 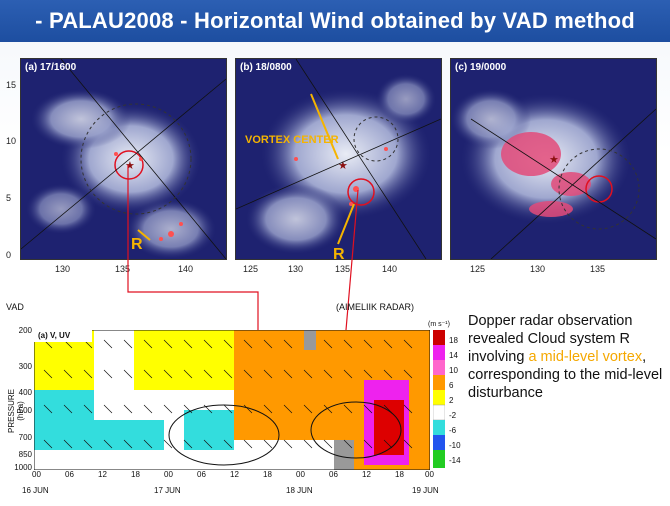 I want to click on day-label: 17 JUN, so click(x=167, y=490).